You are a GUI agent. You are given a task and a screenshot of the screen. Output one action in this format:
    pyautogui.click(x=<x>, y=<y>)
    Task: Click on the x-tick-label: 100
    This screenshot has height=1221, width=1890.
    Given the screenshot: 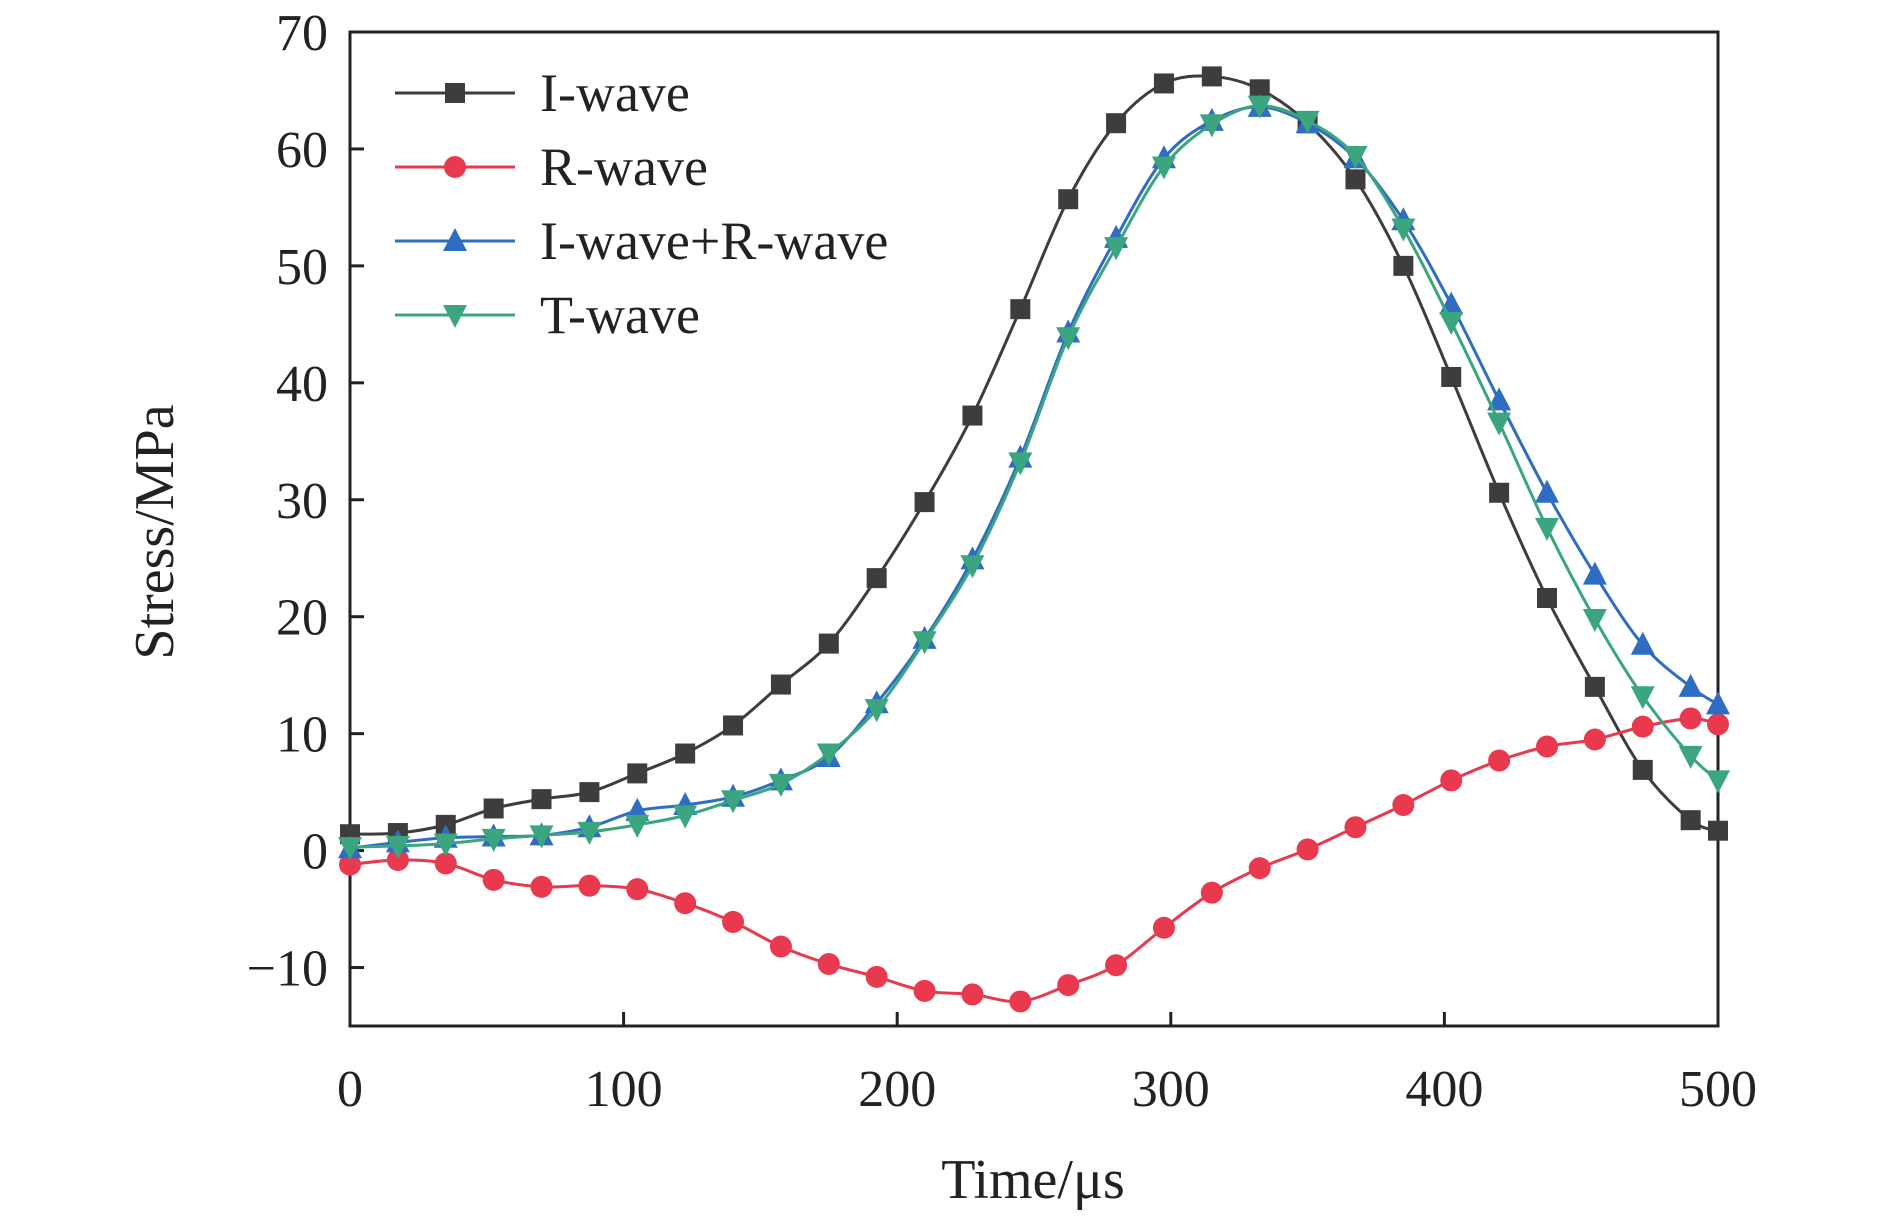 What is the action you would take?
    pyautogui.click(x=624, y=1089)
    